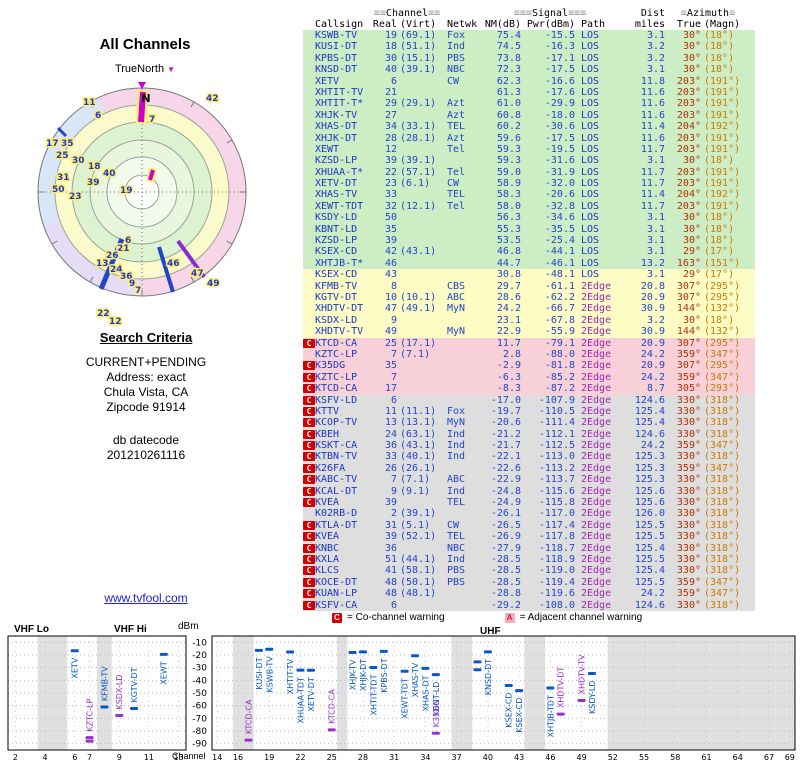 The width and height of the screenshot is (800, 768). Describe the element at coordinates (418, 58) in the screenshot. I see `virtual-channel-cell: (15.1)` at that location.